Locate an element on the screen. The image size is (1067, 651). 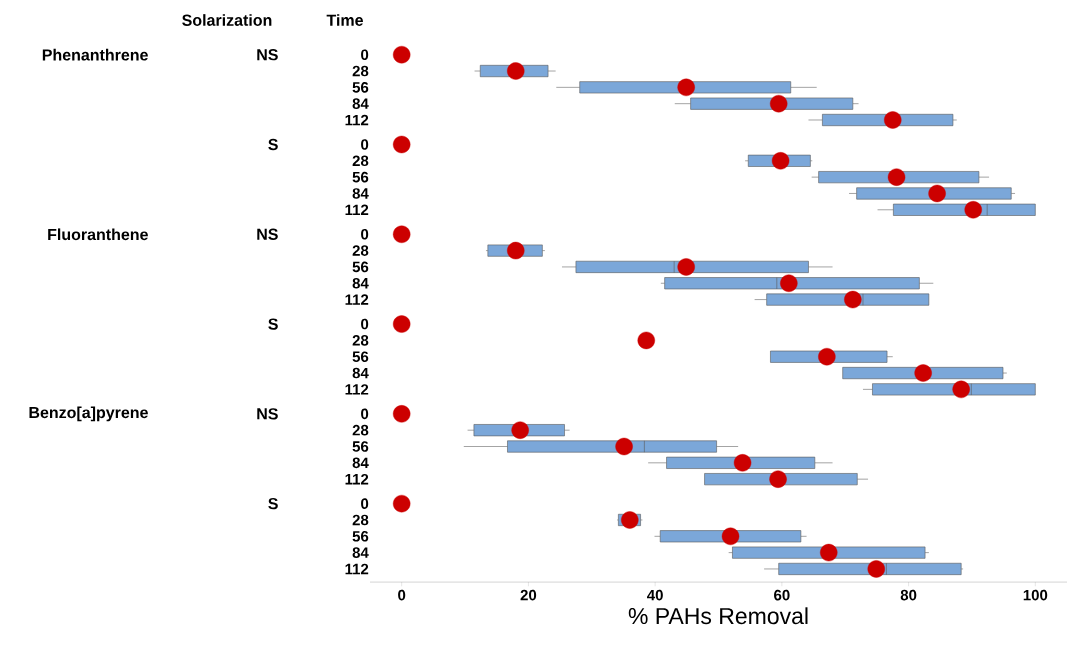
text: Solarization is located at coordinates (227, 20).